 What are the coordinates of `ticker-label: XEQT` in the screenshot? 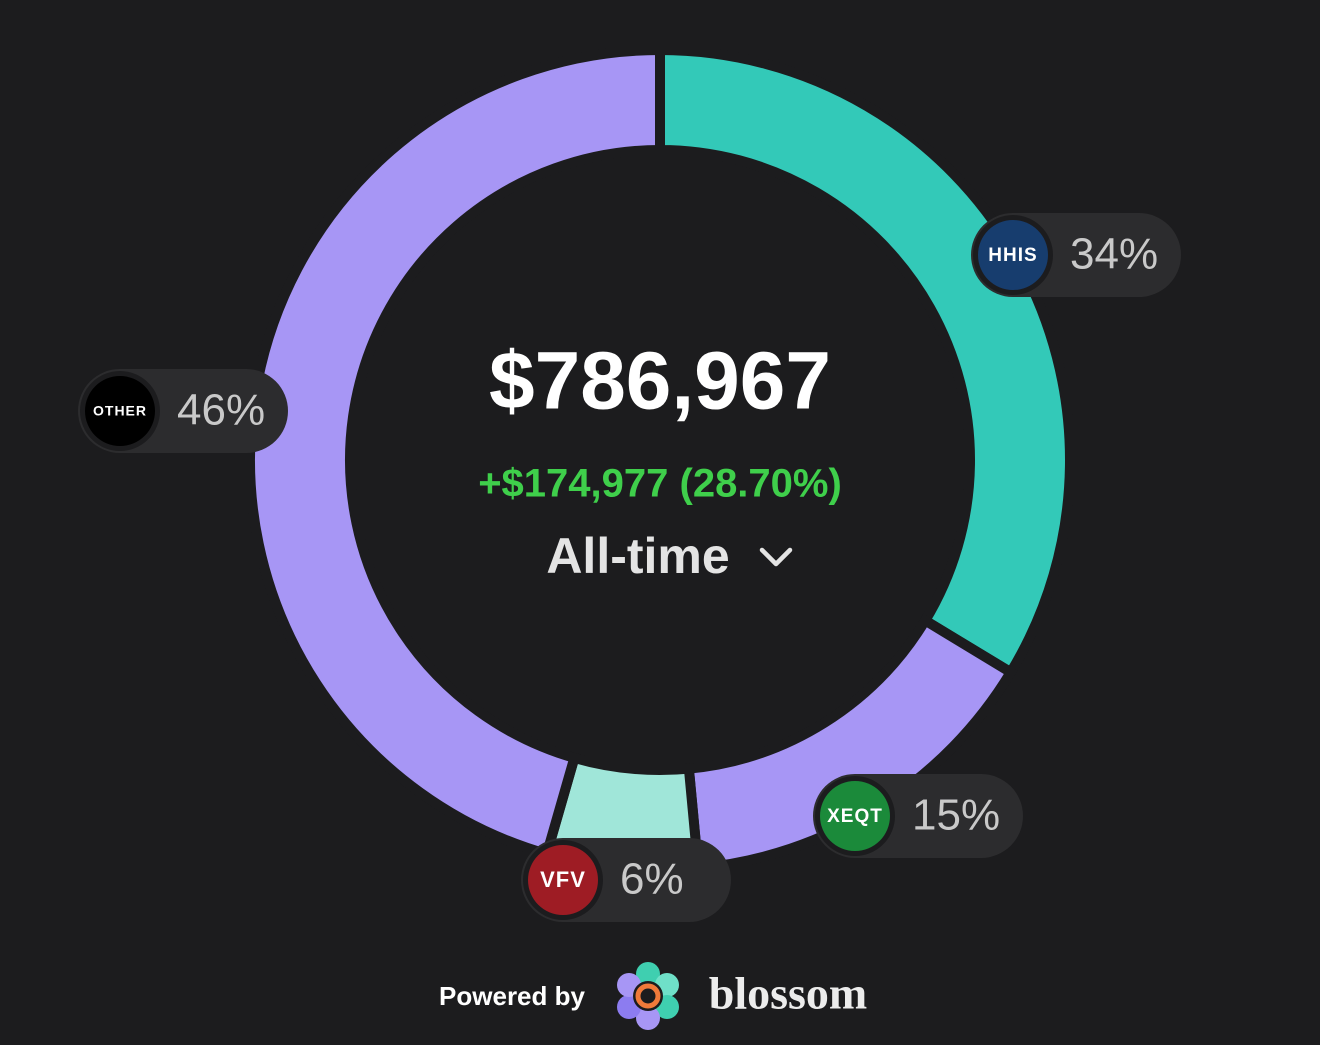 It's located at (855, 816).